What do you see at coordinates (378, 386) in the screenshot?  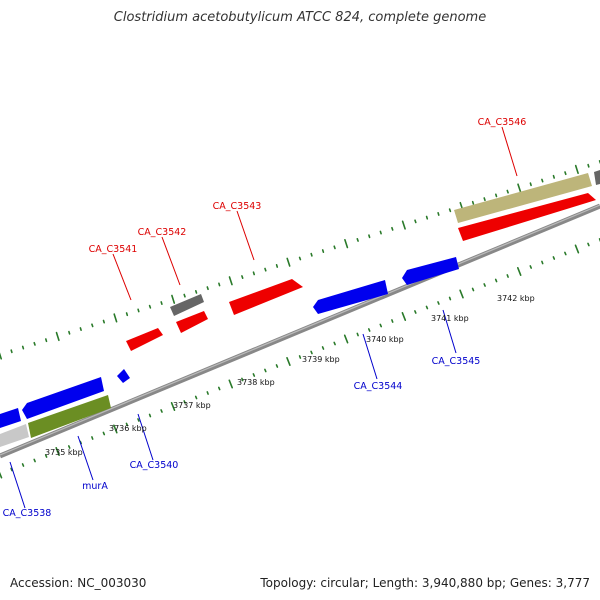 I see `gene-label-CA_C3544: CA_C3544` at bounding box center [378, 386].